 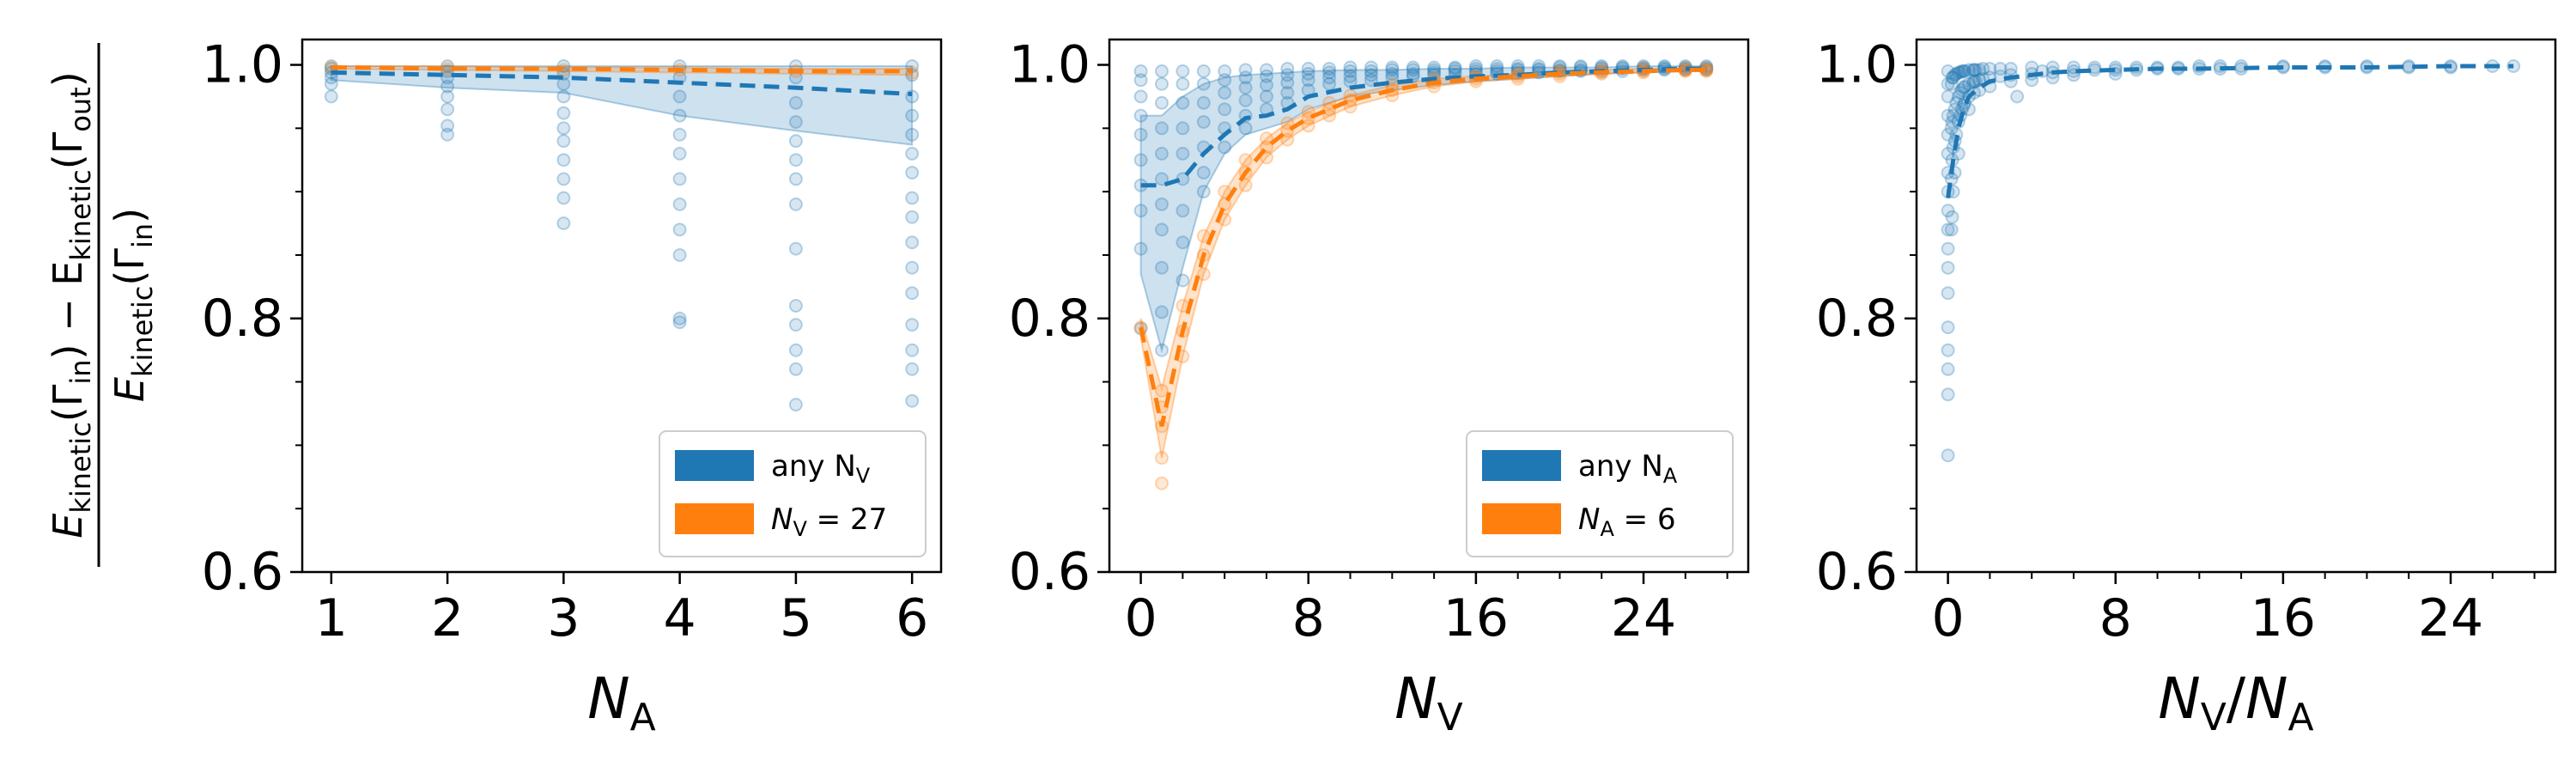 I want to click on panel-3-scatter, so click(x=2231, y=261).